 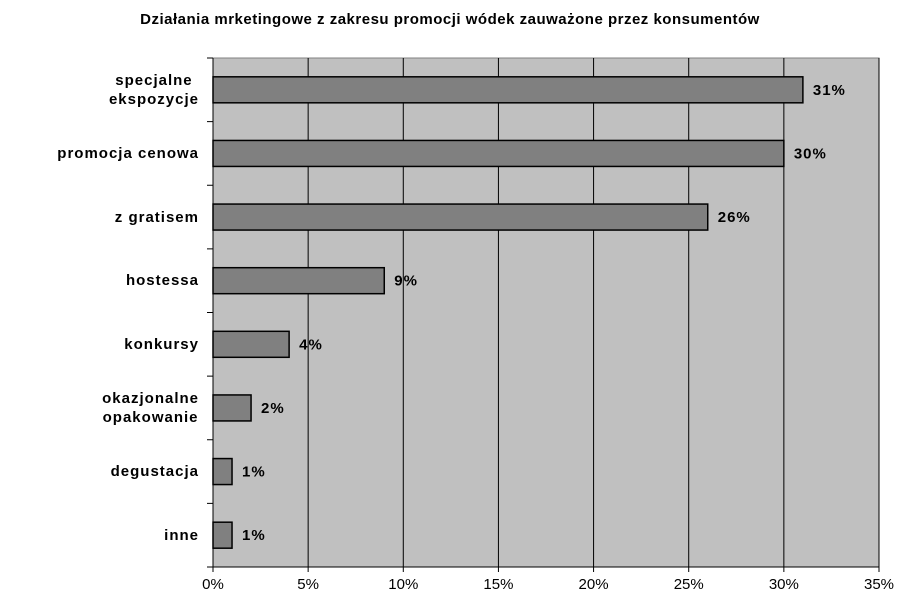 What do you see at coordinates (784, 584) in the screenshot?
I see `x-tick-label: 30%` at bounding box center [784, 584].